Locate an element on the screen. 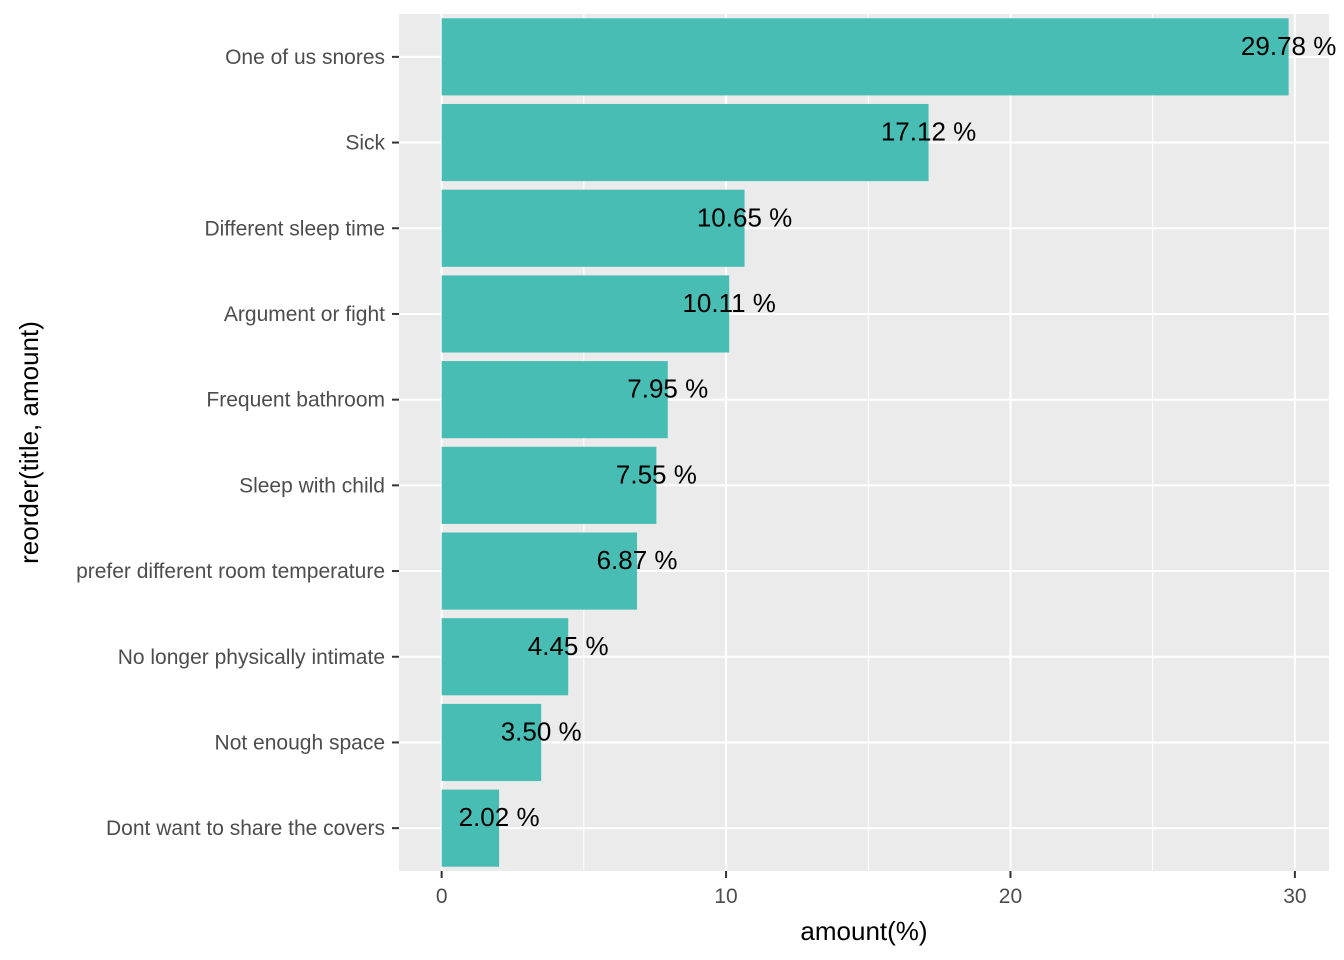 The width and height of the screenshot is (1344, 960). bar-value-label: 7.95 % is located at coordinates (667, 389).